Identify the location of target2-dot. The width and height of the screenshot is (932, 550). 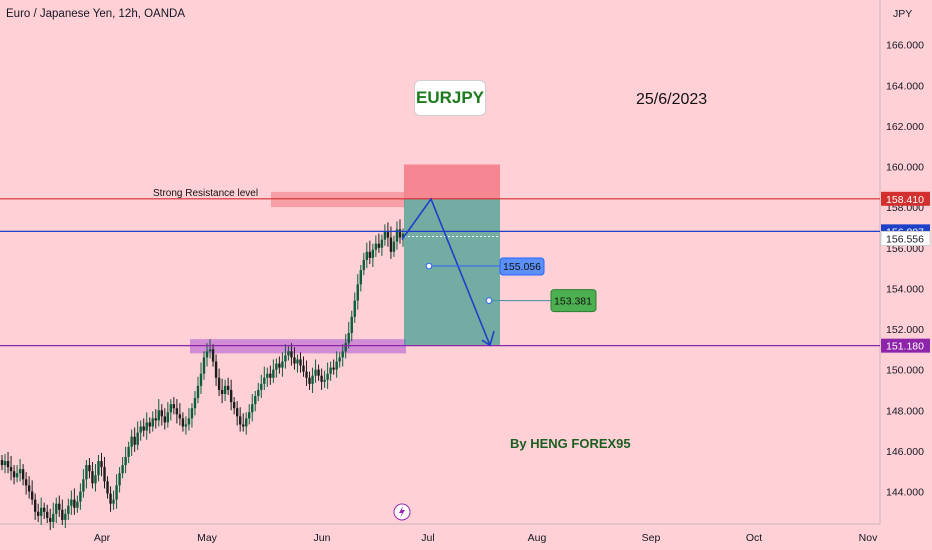
(489, 300).